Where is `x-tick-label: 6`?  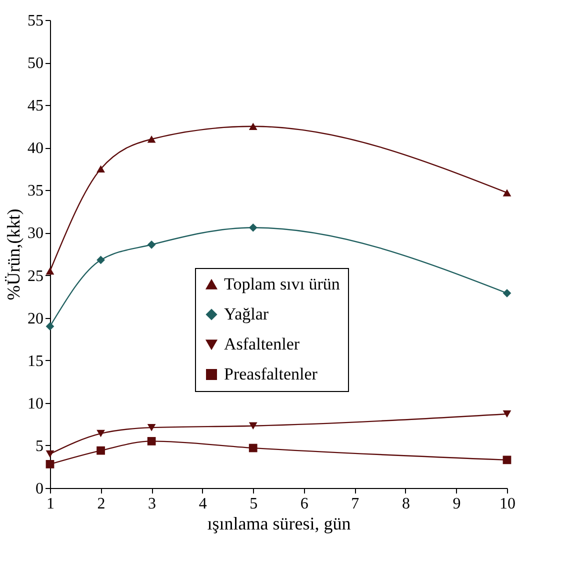
x-tick-label: 6 is located at coordinates (304, 504).